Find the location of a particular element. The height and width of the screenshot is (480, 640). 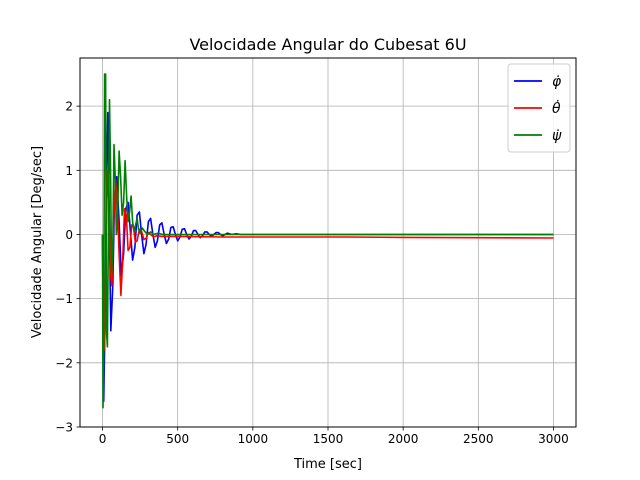

x-tick-label: 1000 is located at coordinates (253, 439).